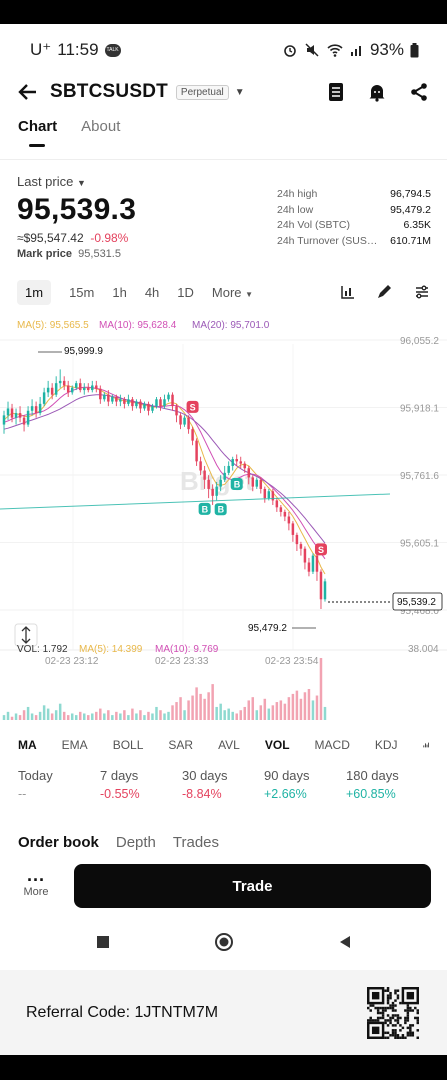 The image size is (447, 1080). I want to click on price-alert-bell-icon, so click(377, 92).